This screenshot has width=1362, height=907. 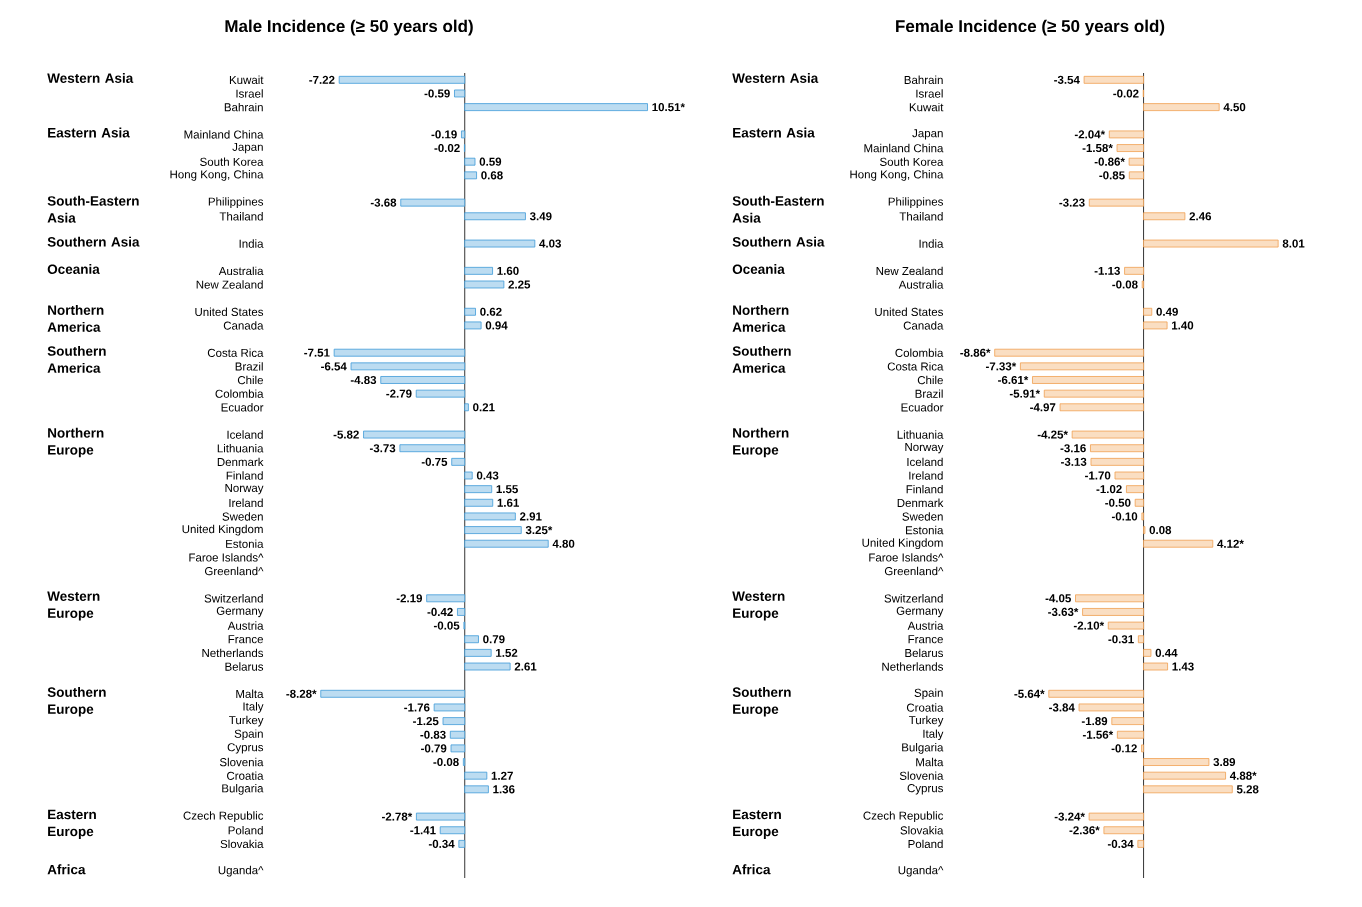 I want to click on data-label: 2.25, so click(x=519, y=284).